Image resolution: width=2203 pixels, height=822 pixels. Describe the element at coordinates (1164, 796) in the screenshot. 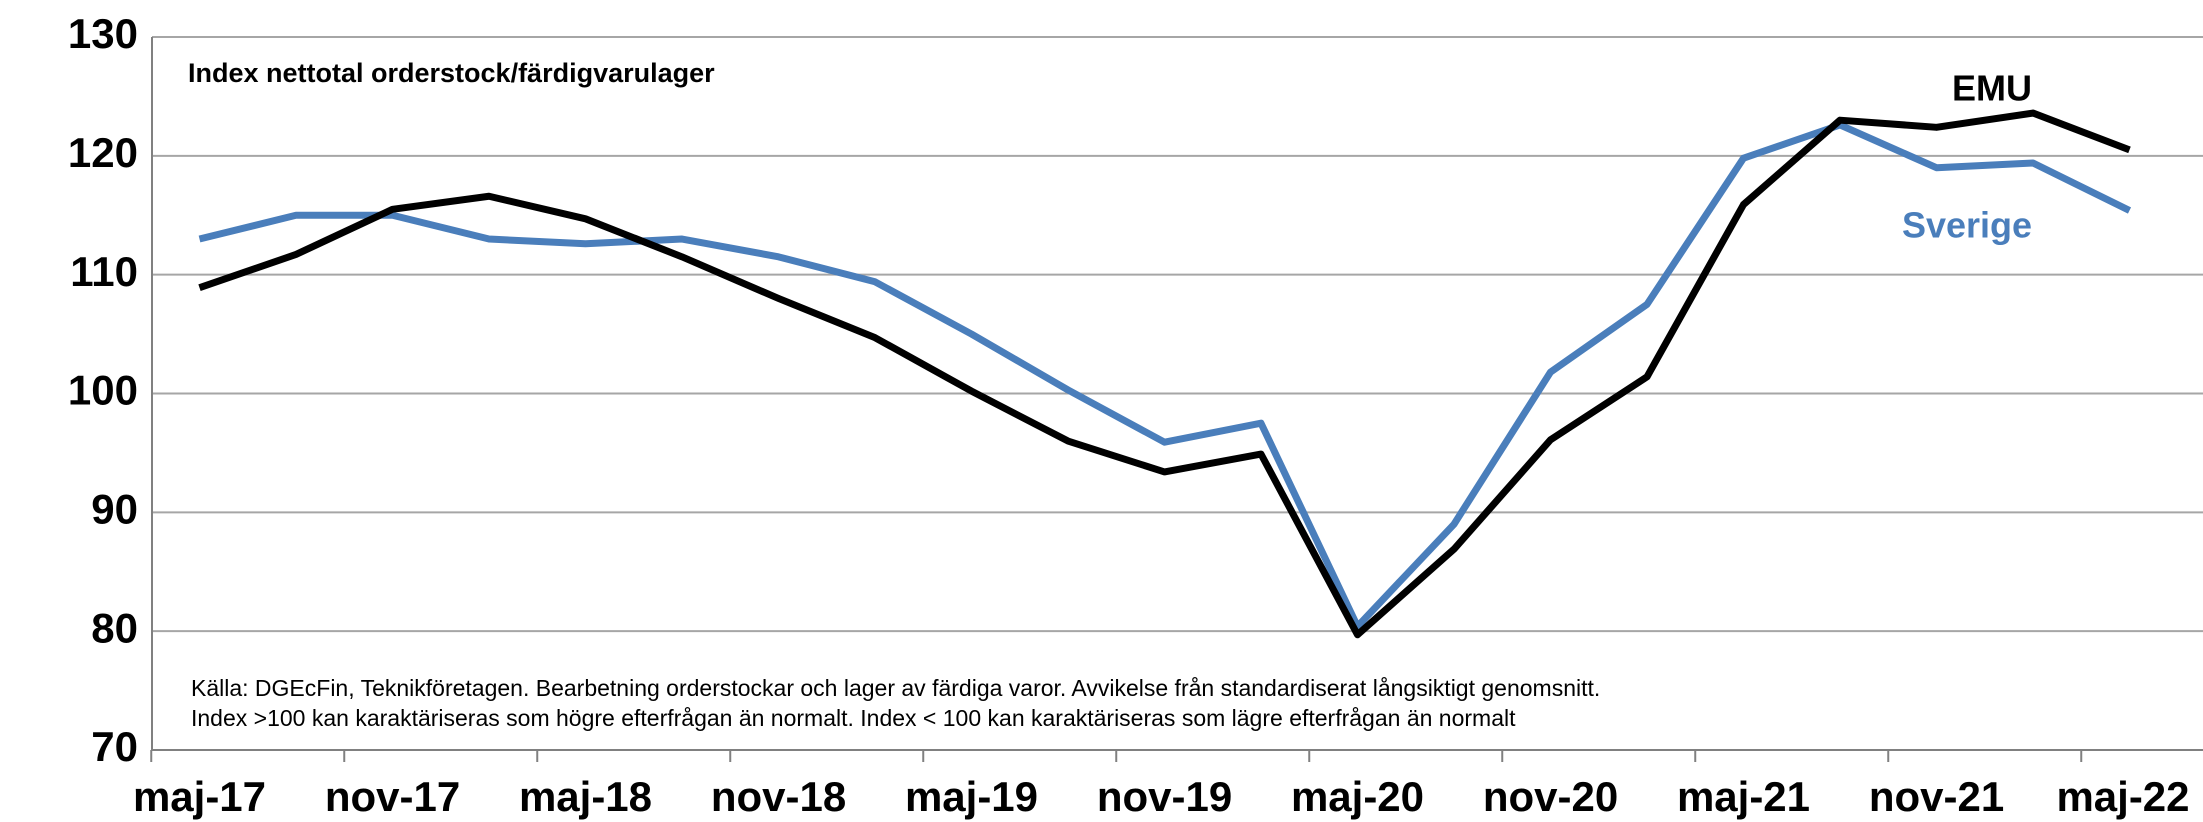

I see `x-tick-label: nov-19` at that location.